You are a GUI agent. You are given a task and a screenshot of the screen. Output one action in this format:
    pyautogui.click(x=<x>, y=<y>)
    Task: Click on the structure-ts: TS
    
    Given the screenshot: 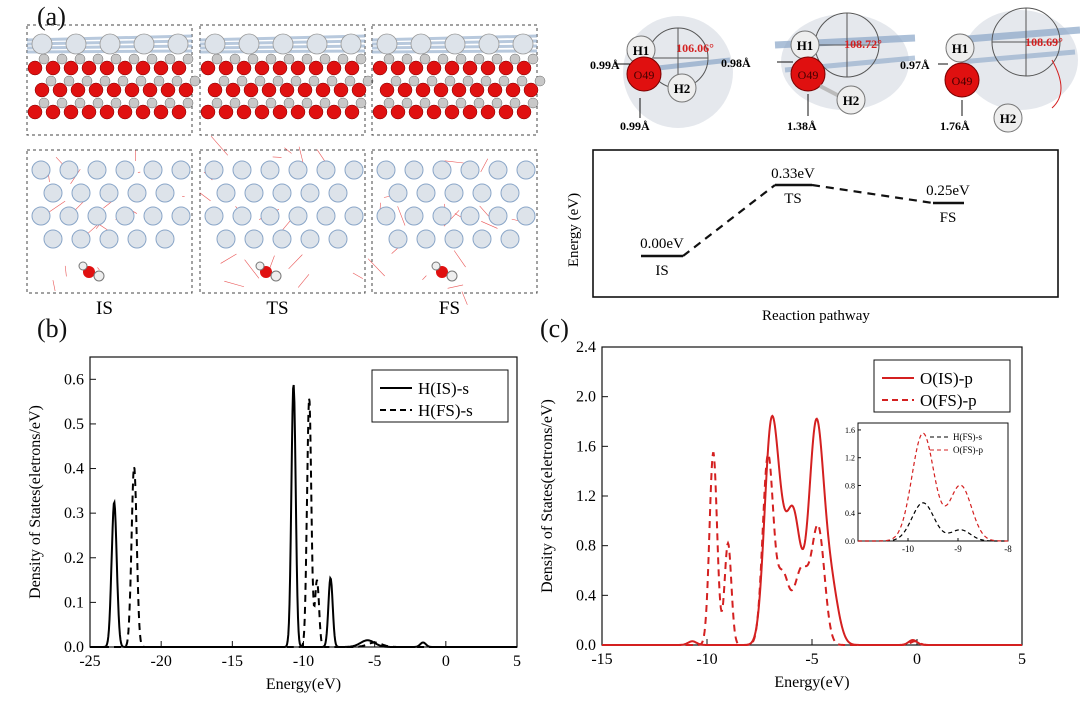 What is the action you would take?
    pyautogui.click(x=286, y=171)
    